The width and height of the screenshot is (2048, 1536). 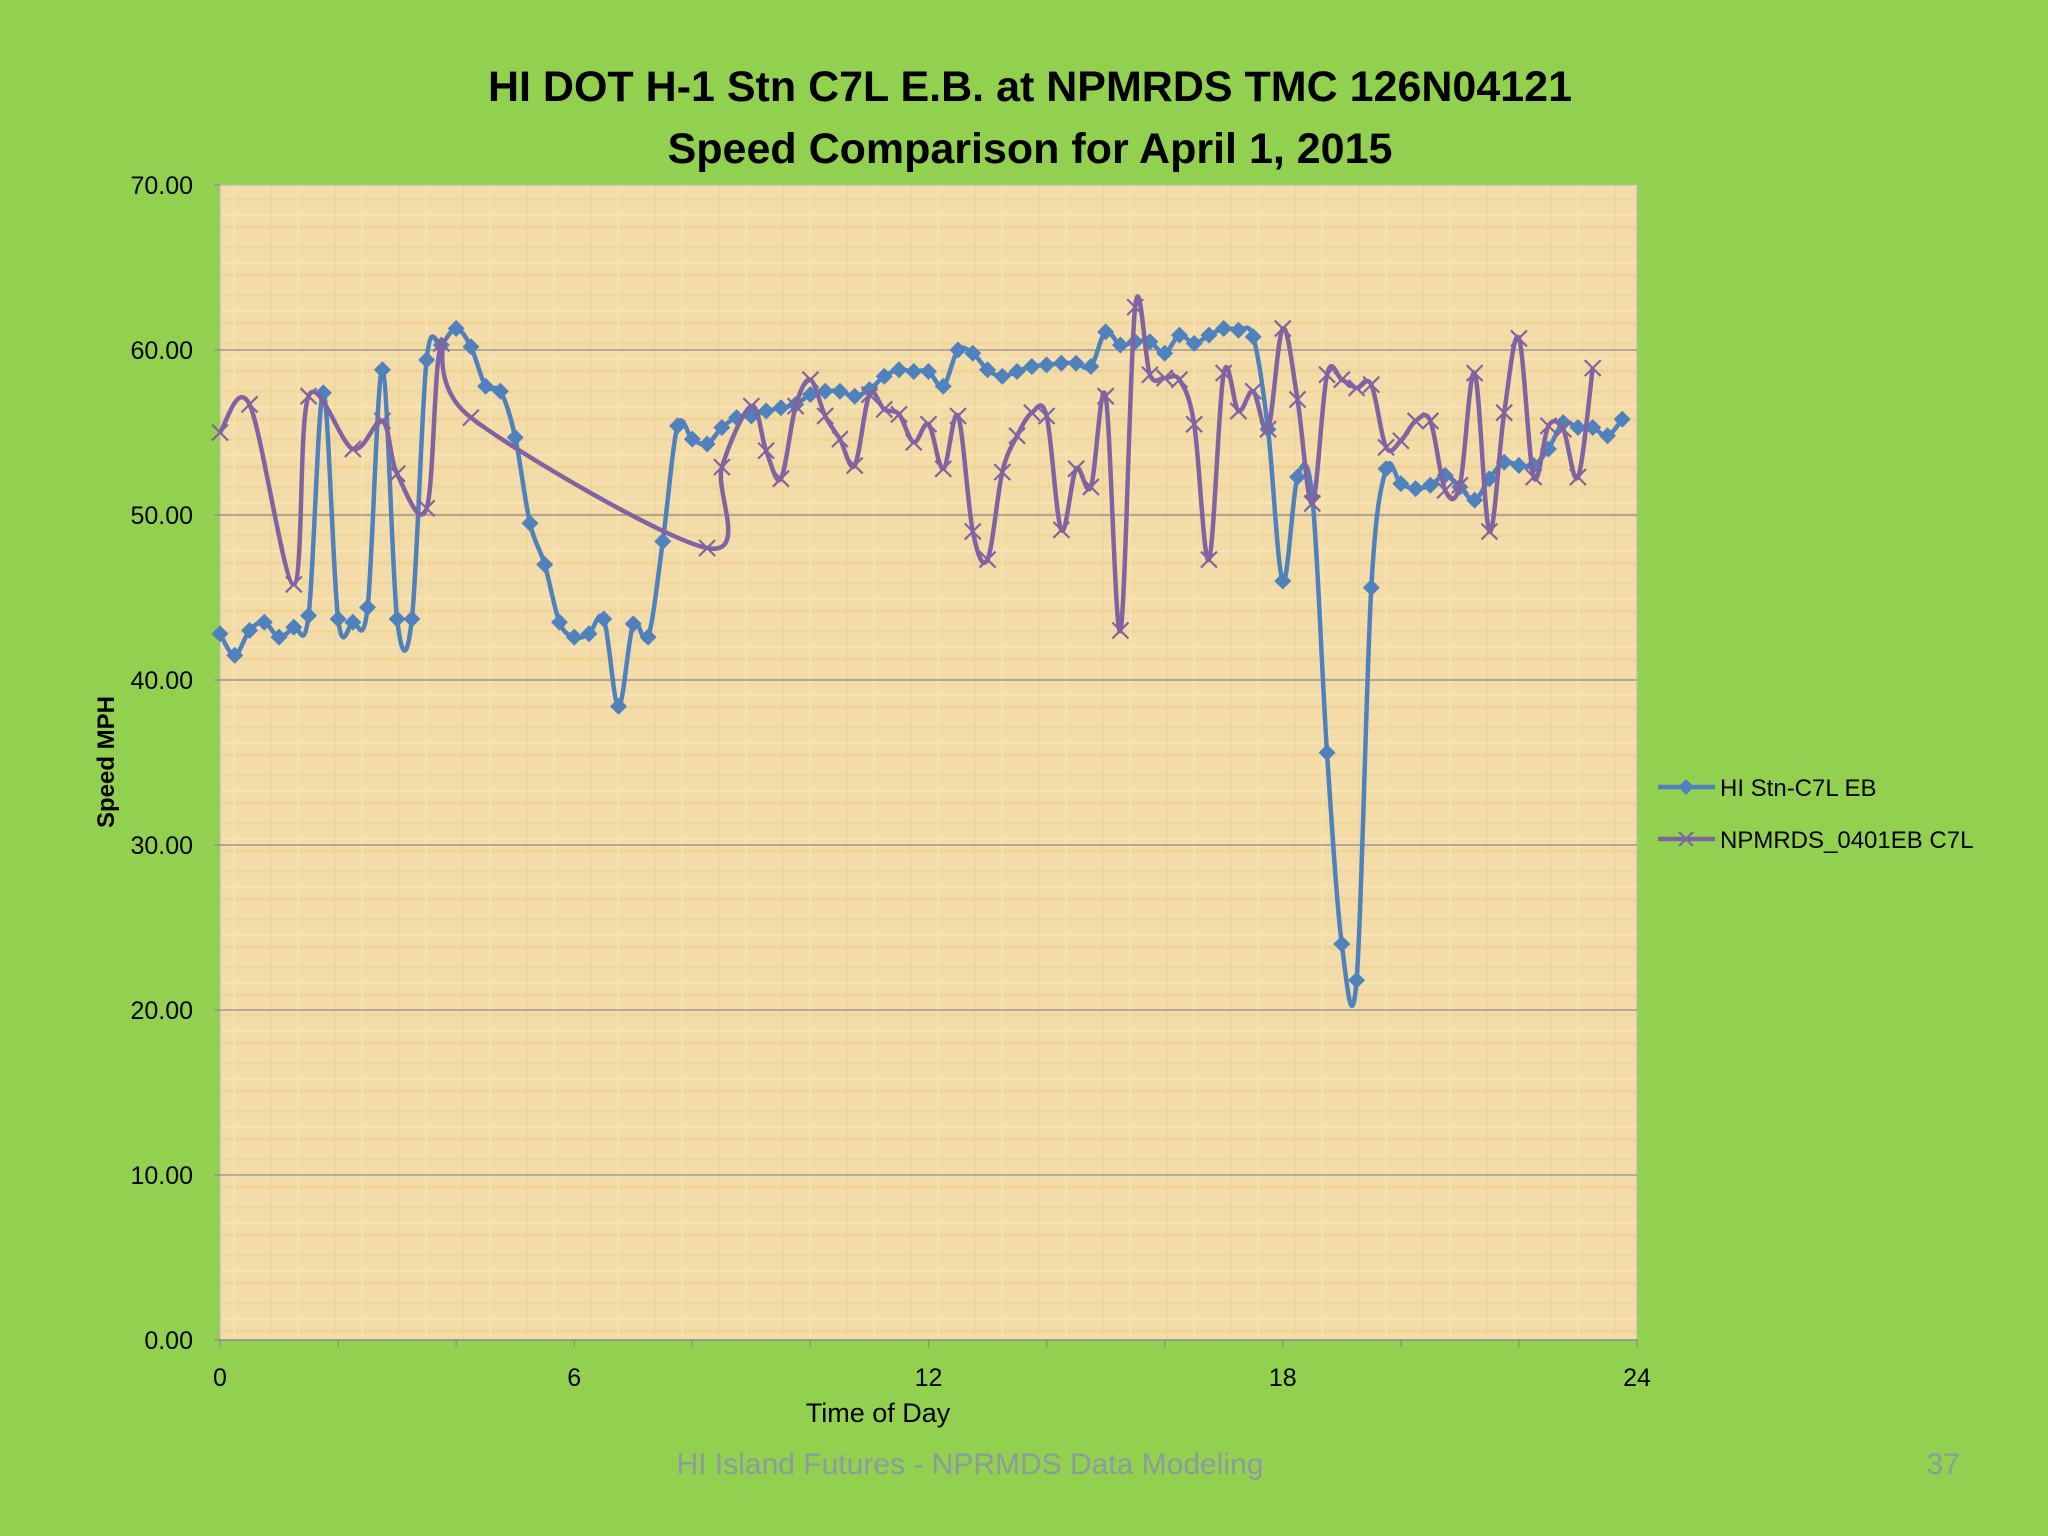 I want to click on legend-marker, so click(x=1686, y=839).